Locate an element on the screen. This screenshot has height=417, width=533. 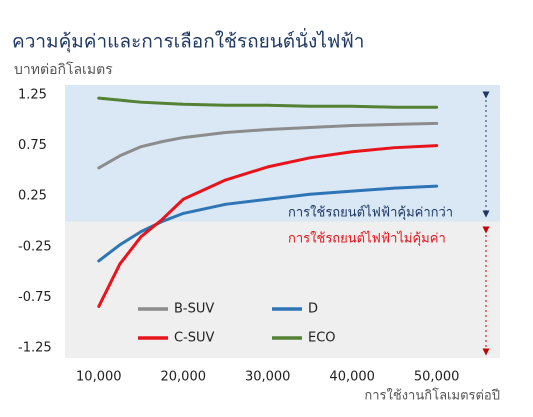
y-tick-label: -0.25 is located at coordinates (35, 246).